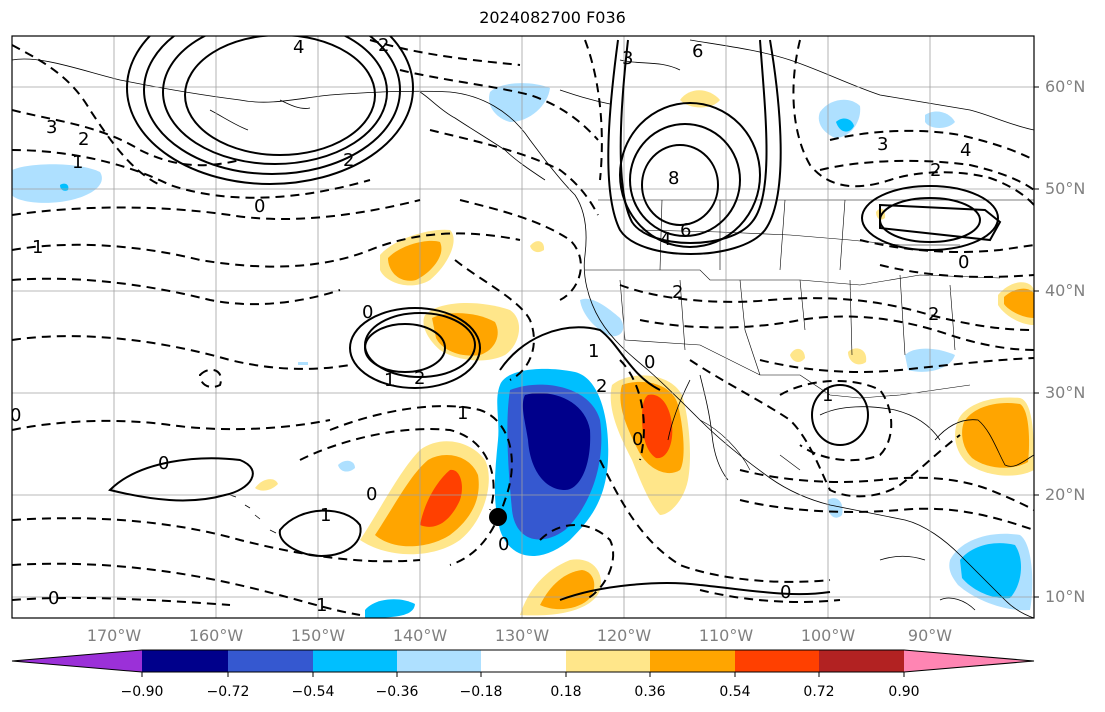 Image resolution: width=1105 pixels, height=712 pixels. What do you see at coordinates (1065, 596) in the screenshot?
I see `lat-label-10n: 10°N` at bounding box center [1065, 596].